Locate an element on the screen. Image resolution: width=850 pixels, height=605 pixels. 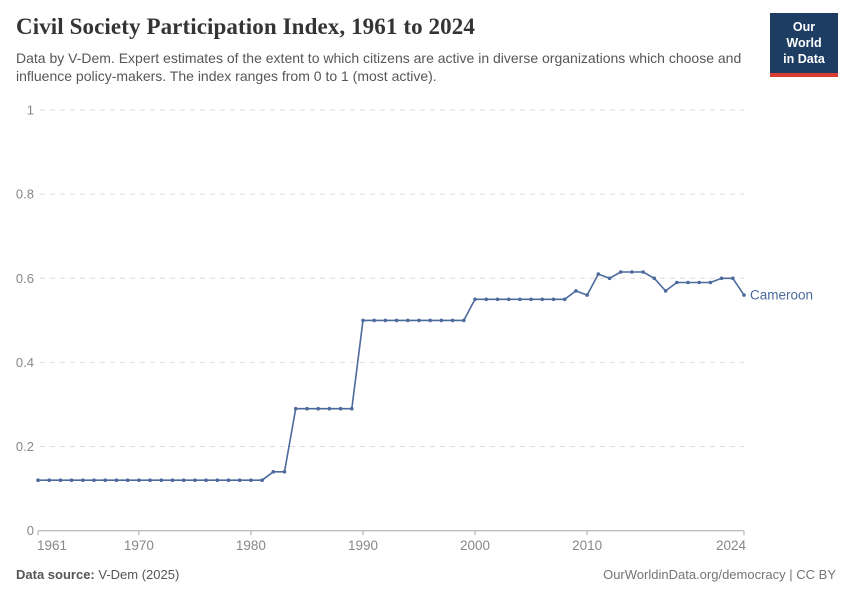
license-link: CC BY is located at coordinates (816, 574).